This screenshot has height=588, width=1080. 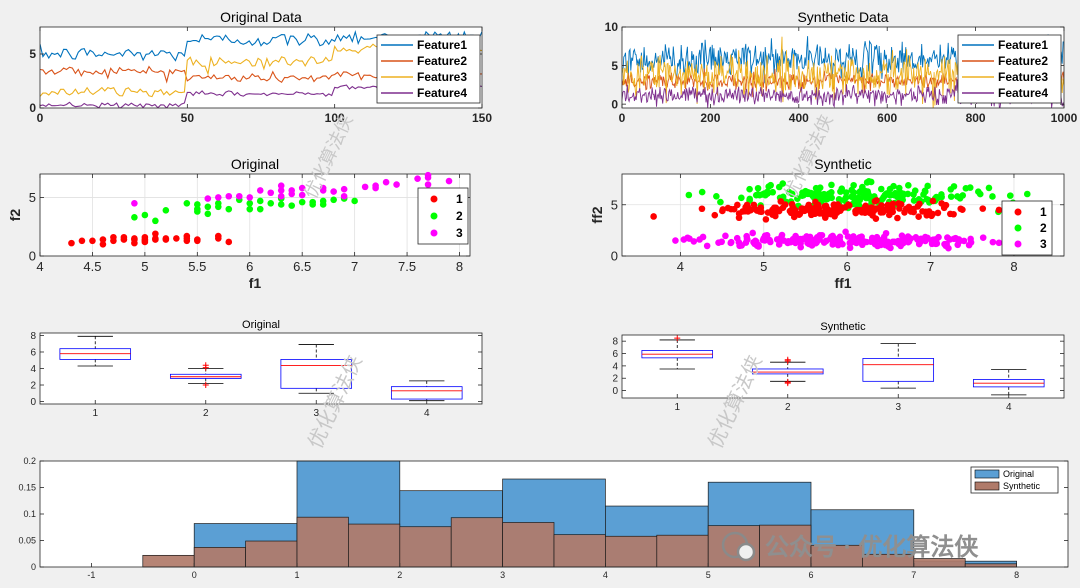 I want to click on orig-scatter-axes: 4 4.5 5 5.5 6 6.5 7 7.5 8 0 5 Original f1 f2 1 2 3, so click(x=239, y=223).